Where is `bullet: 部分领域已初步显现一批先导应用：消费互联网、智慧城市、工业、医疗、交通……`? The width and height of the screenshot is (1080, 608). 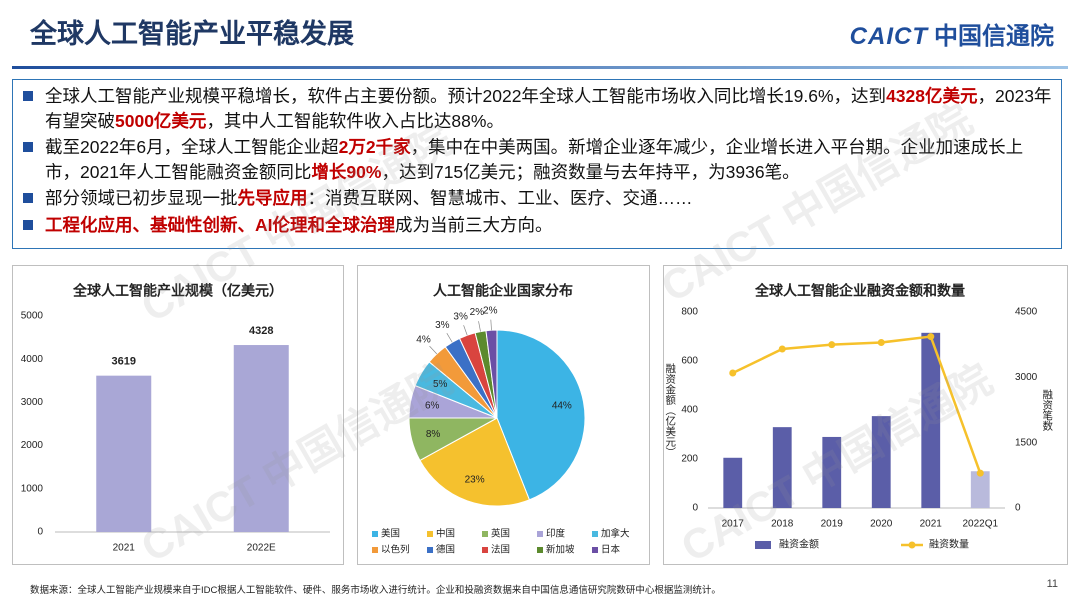
bullet: 部分领域已初步显现一批先导应用：消费互联网、智慧城市、工业、医疗、交通…… is located at coordinates (538, 198).